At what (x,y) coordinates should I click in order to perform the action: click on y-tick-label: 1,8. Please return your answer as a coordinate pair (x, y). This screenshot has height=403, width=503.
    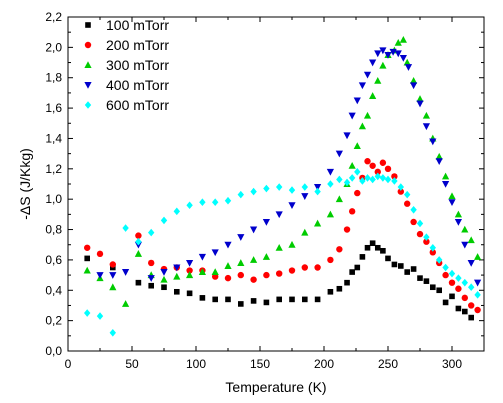
    Looking at the image, I should click on (53, 78).